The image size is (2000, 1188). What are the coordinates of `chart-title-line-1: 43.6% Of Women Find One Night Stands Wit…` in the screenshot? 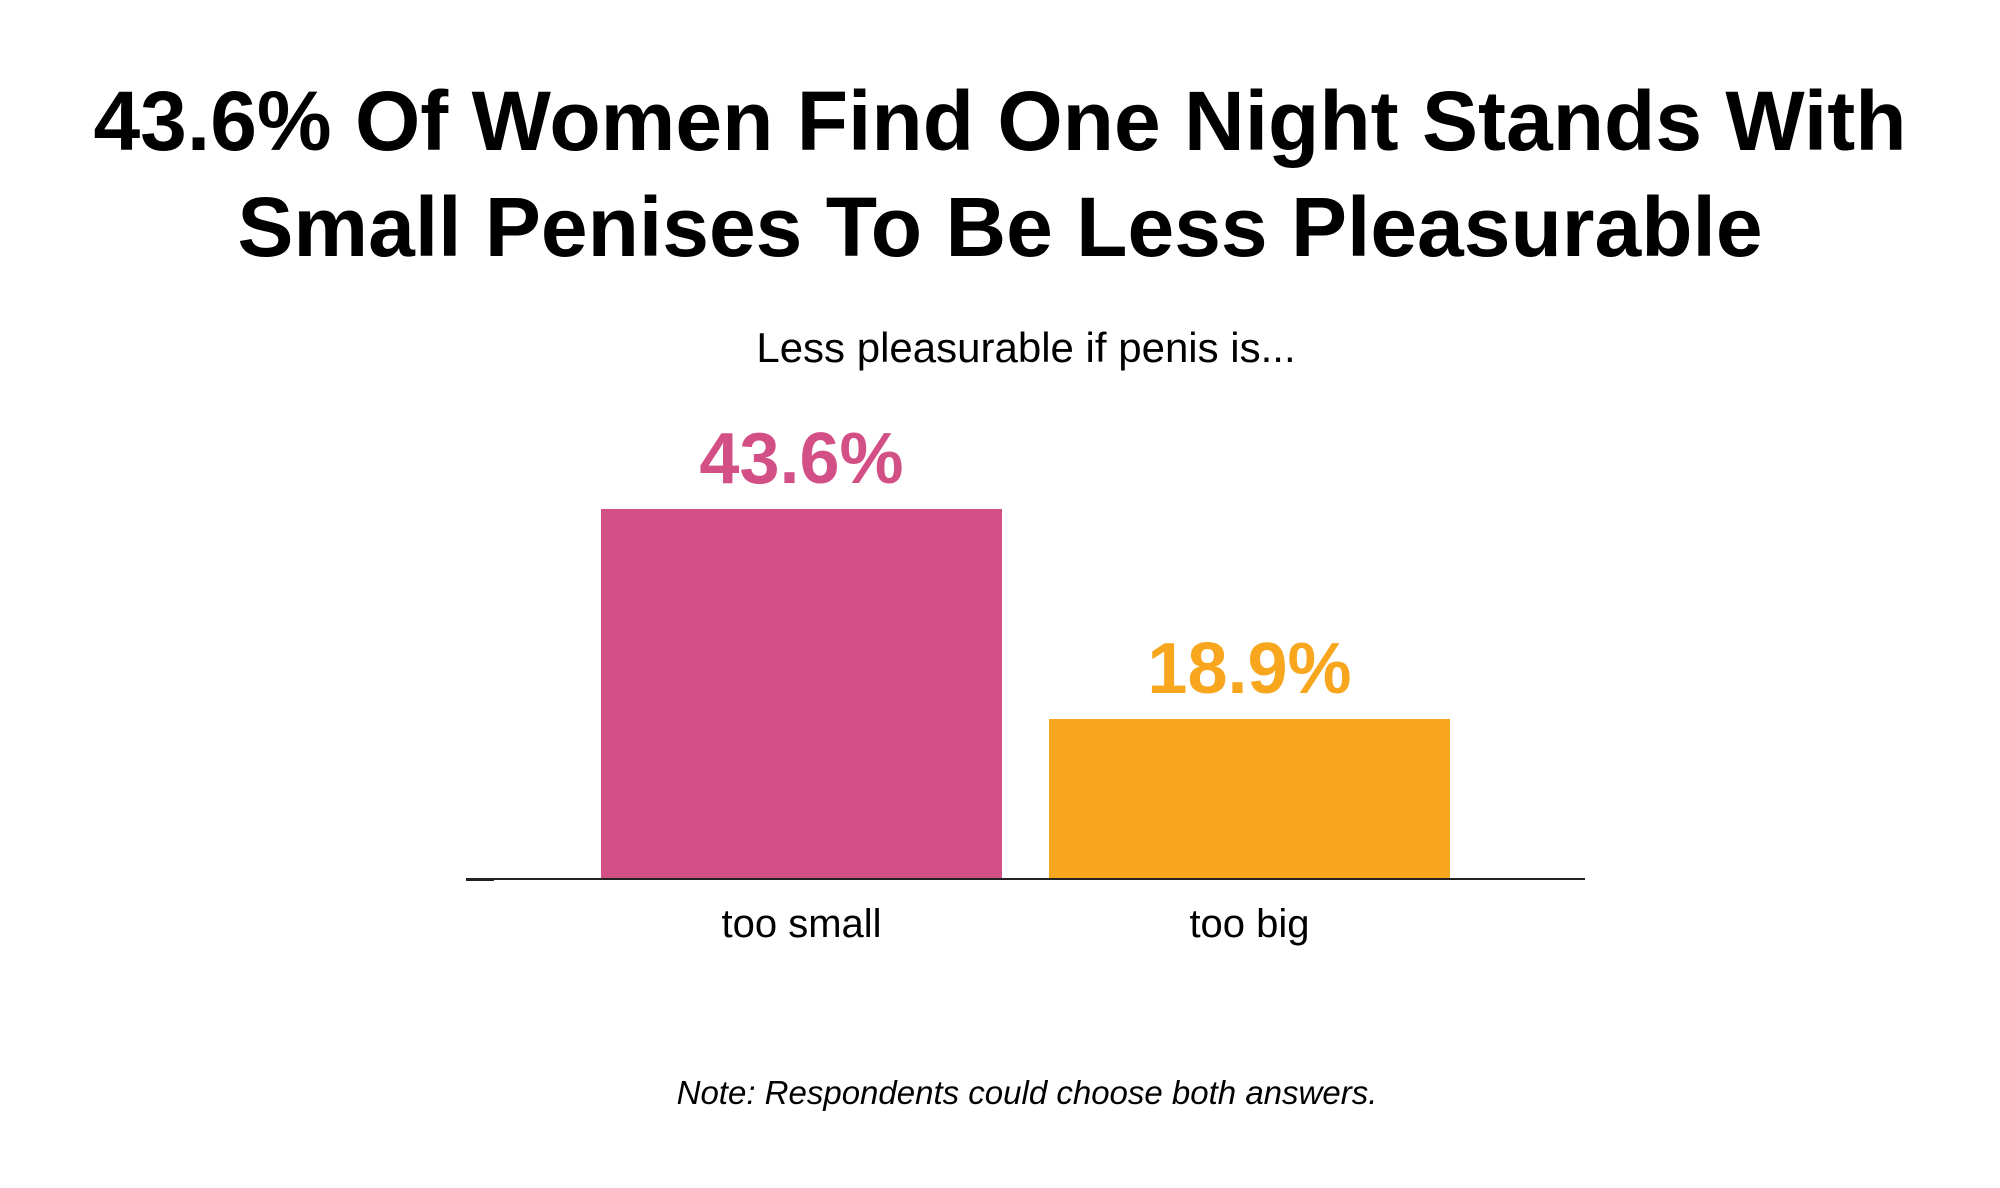 It's located at (1000, 121).